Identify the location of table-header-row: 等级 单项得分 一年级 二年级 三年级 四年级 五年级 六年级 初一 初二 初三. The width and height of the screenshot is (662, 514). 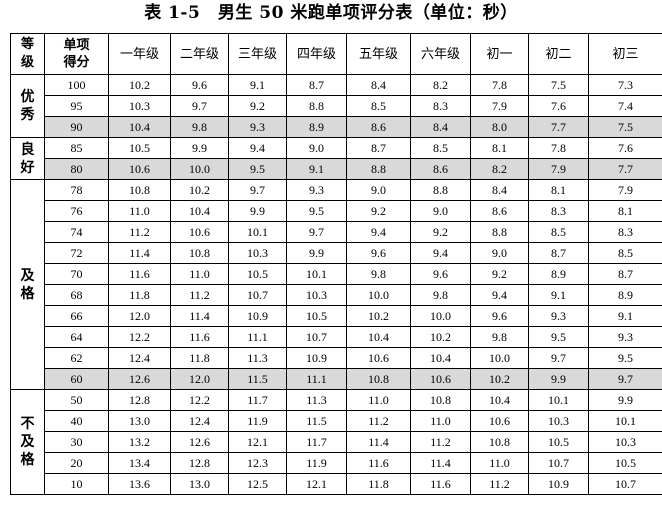
(336, 54).